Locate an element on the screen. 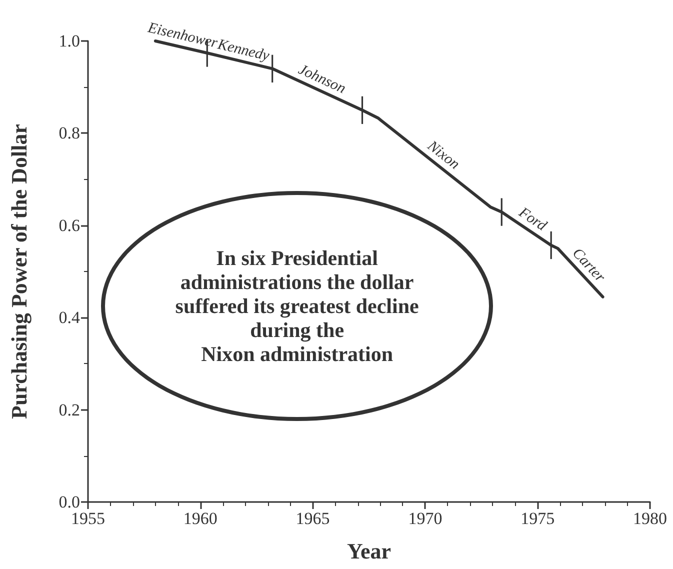 This screenshot has width=673, height=569. y-tick-label: 0.0 is located at coordinates (69, 502).